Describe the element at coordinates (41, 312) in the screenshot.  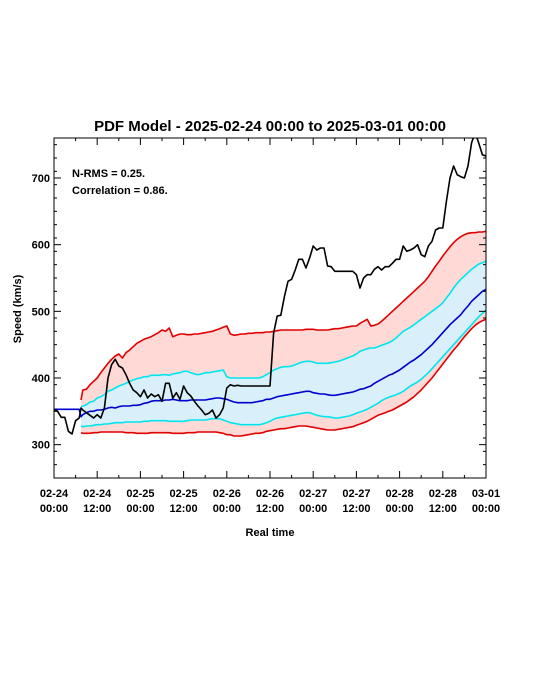
I see `y-tick-label: 500` at that location.